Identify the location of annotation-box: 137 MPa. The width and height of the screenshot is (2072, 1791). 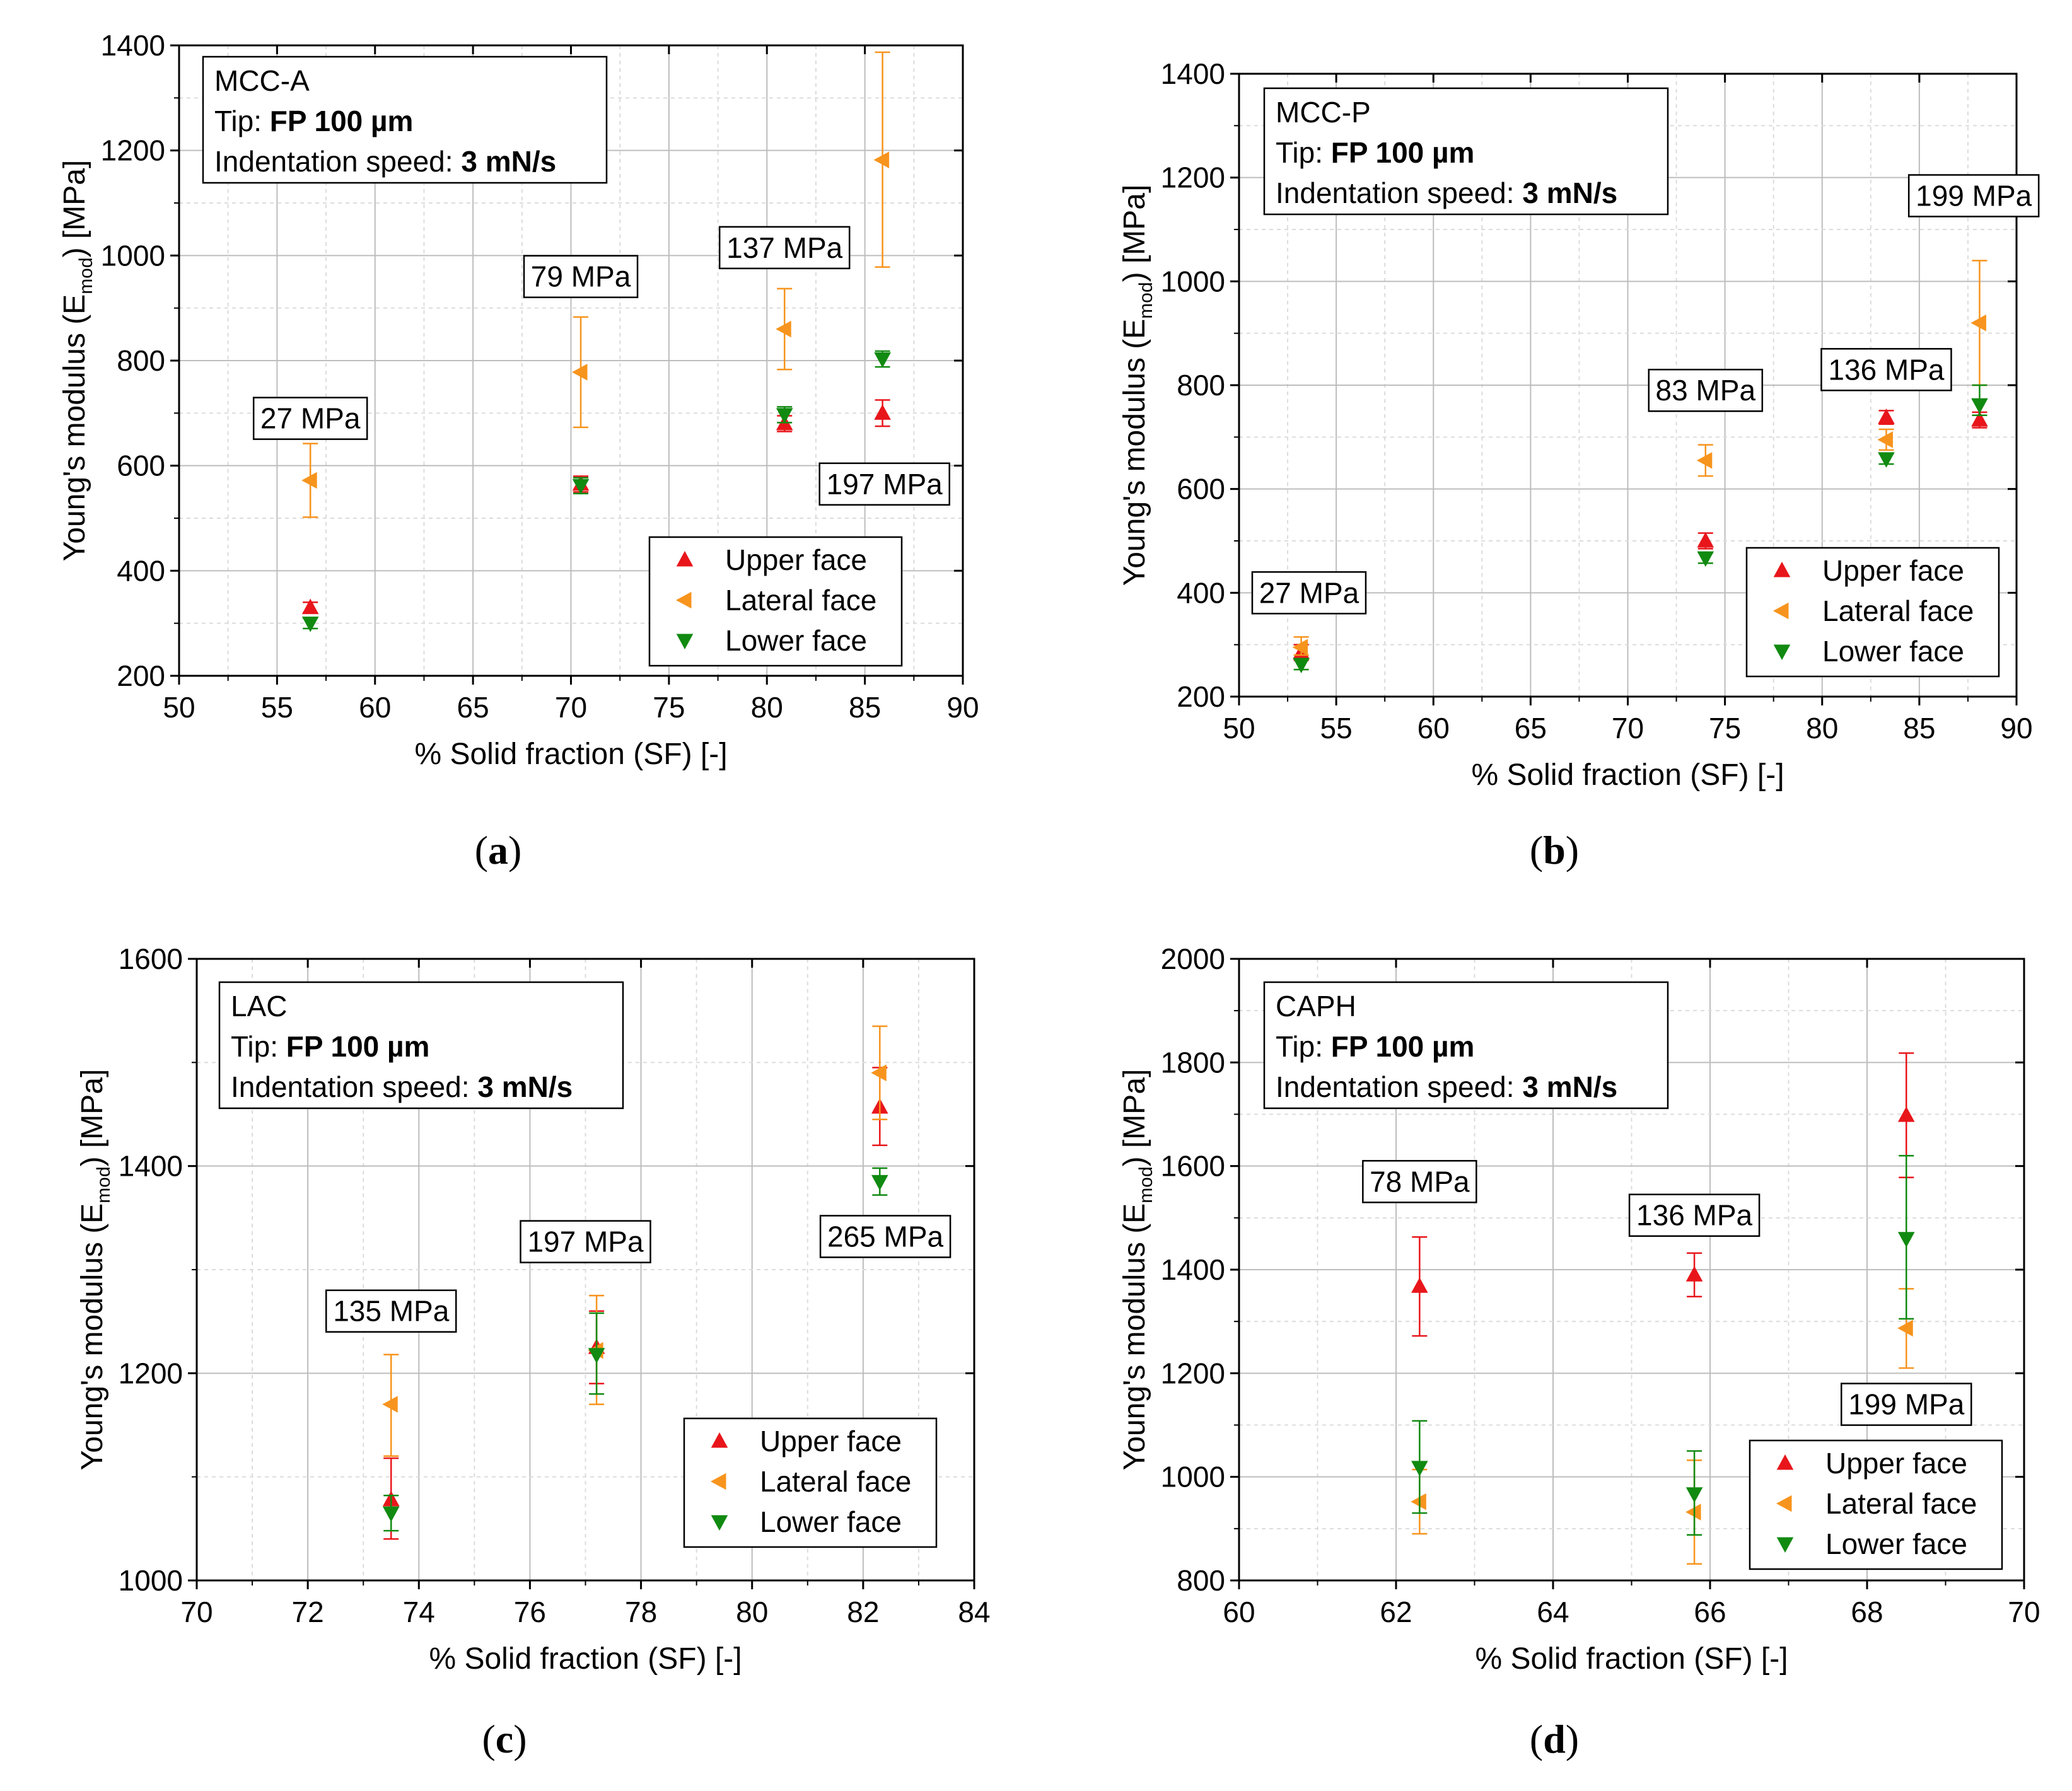
(784, 248).